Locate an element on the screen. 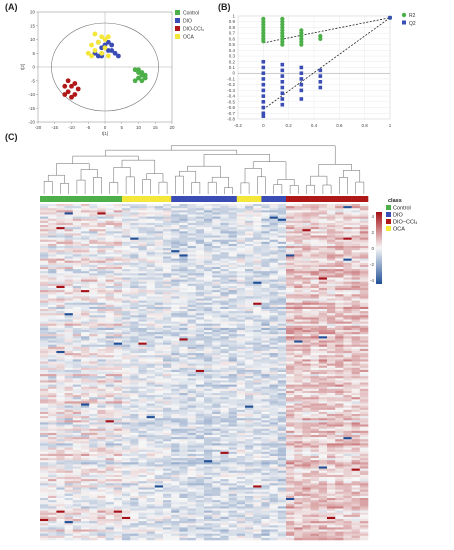 The height and width of the screenshot is (550, 454). x-tick-label: -20 is located at coordinates (38, 127).